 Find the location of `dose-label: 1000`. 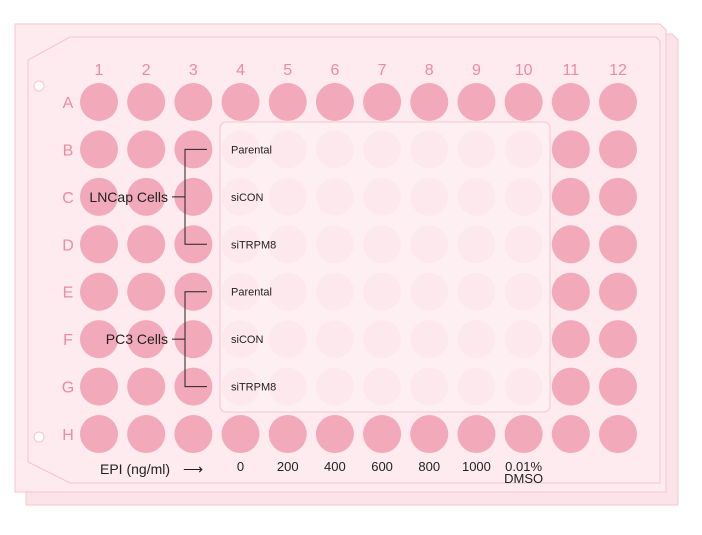

dose-label: 1000 is located at coordinates (476, 466).